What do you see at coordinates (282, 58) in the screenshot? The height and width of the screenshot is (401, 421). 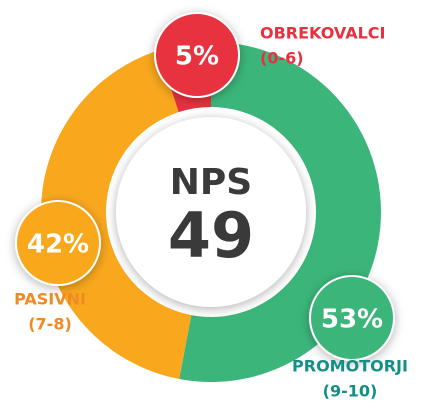 I see `range-label: (0-6)` at bounding box center [282, 58].